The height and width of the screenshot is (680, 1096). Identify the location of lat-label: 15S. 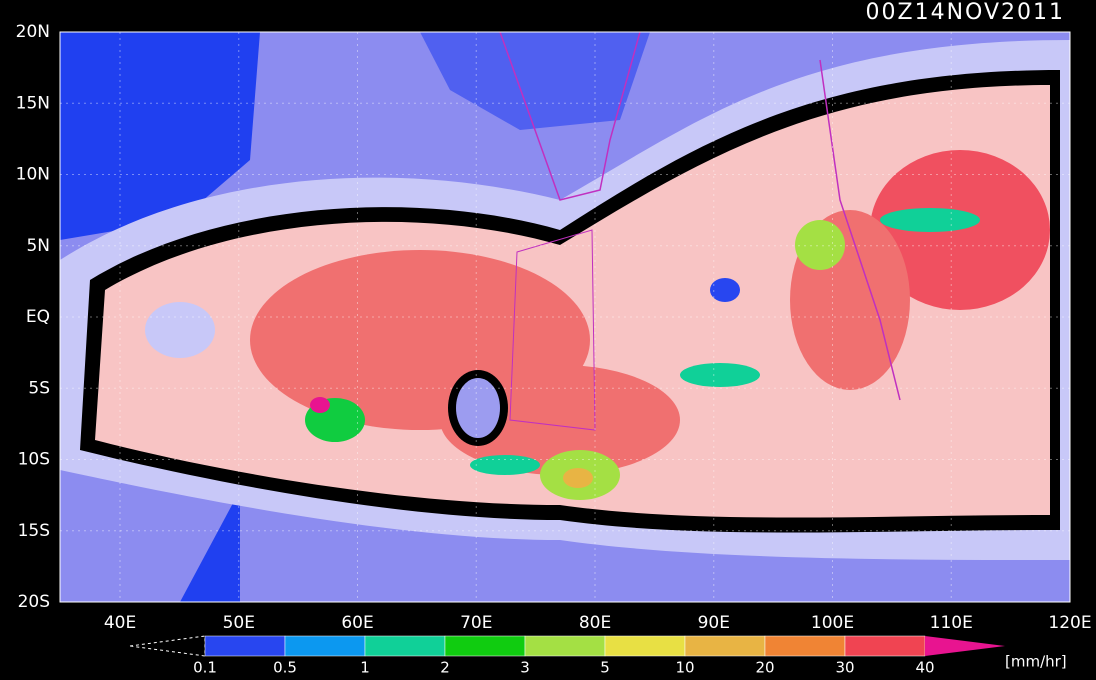
(34, 531).